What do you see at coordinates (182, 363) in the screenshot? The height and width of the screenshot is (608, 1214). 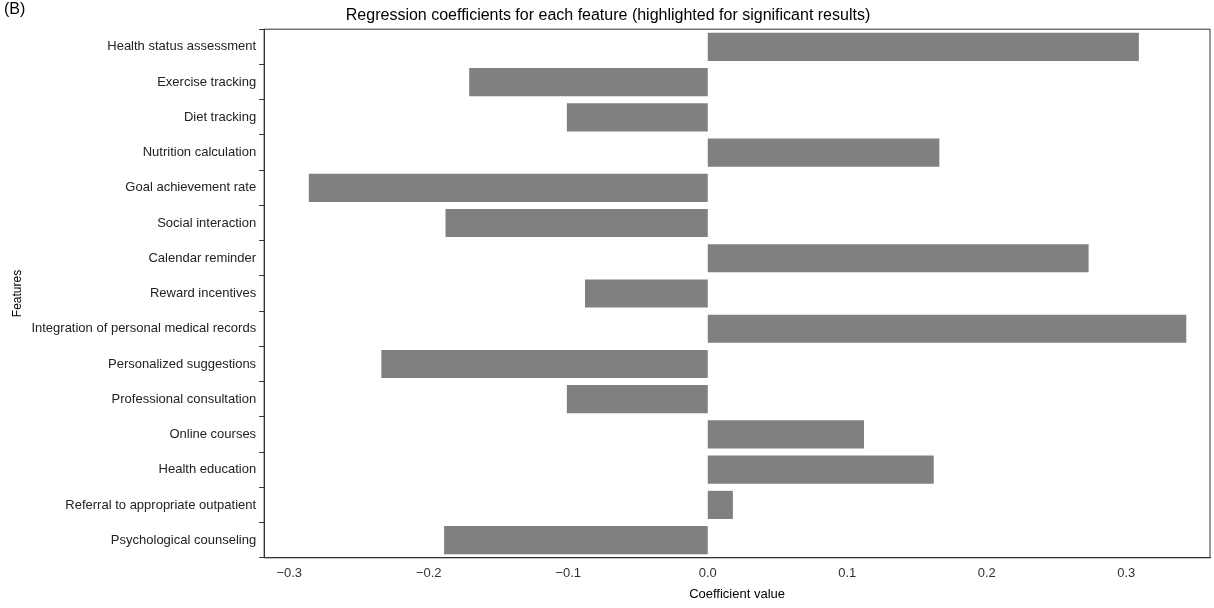 I see `y-tick-label: Personalized suggestions` at bounding box center [182, 363].